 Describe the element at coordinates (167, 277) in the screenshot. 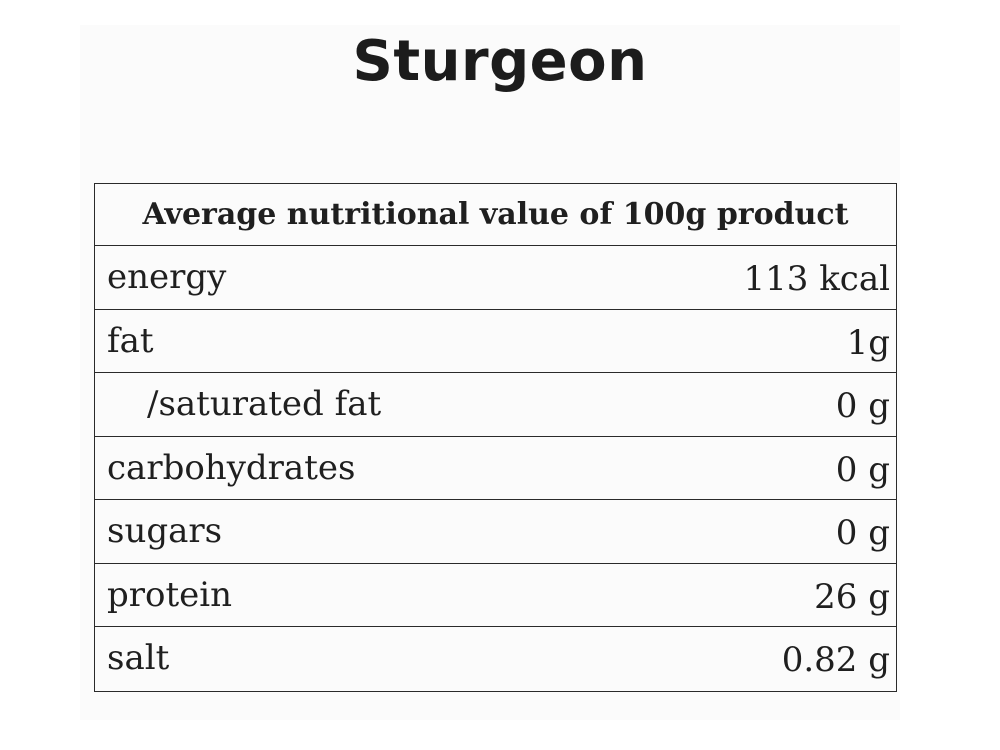

I see `row-label: energy` at that location.